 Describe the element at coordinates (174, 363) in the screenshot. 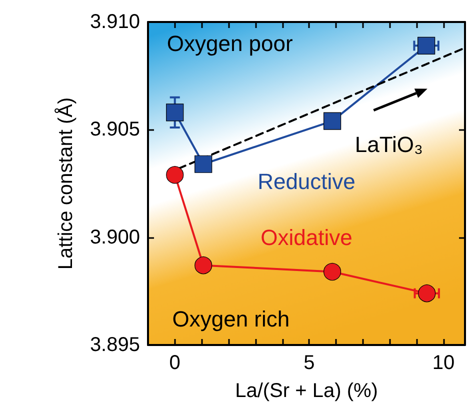

I see `x-tick-label: 0` at that location.